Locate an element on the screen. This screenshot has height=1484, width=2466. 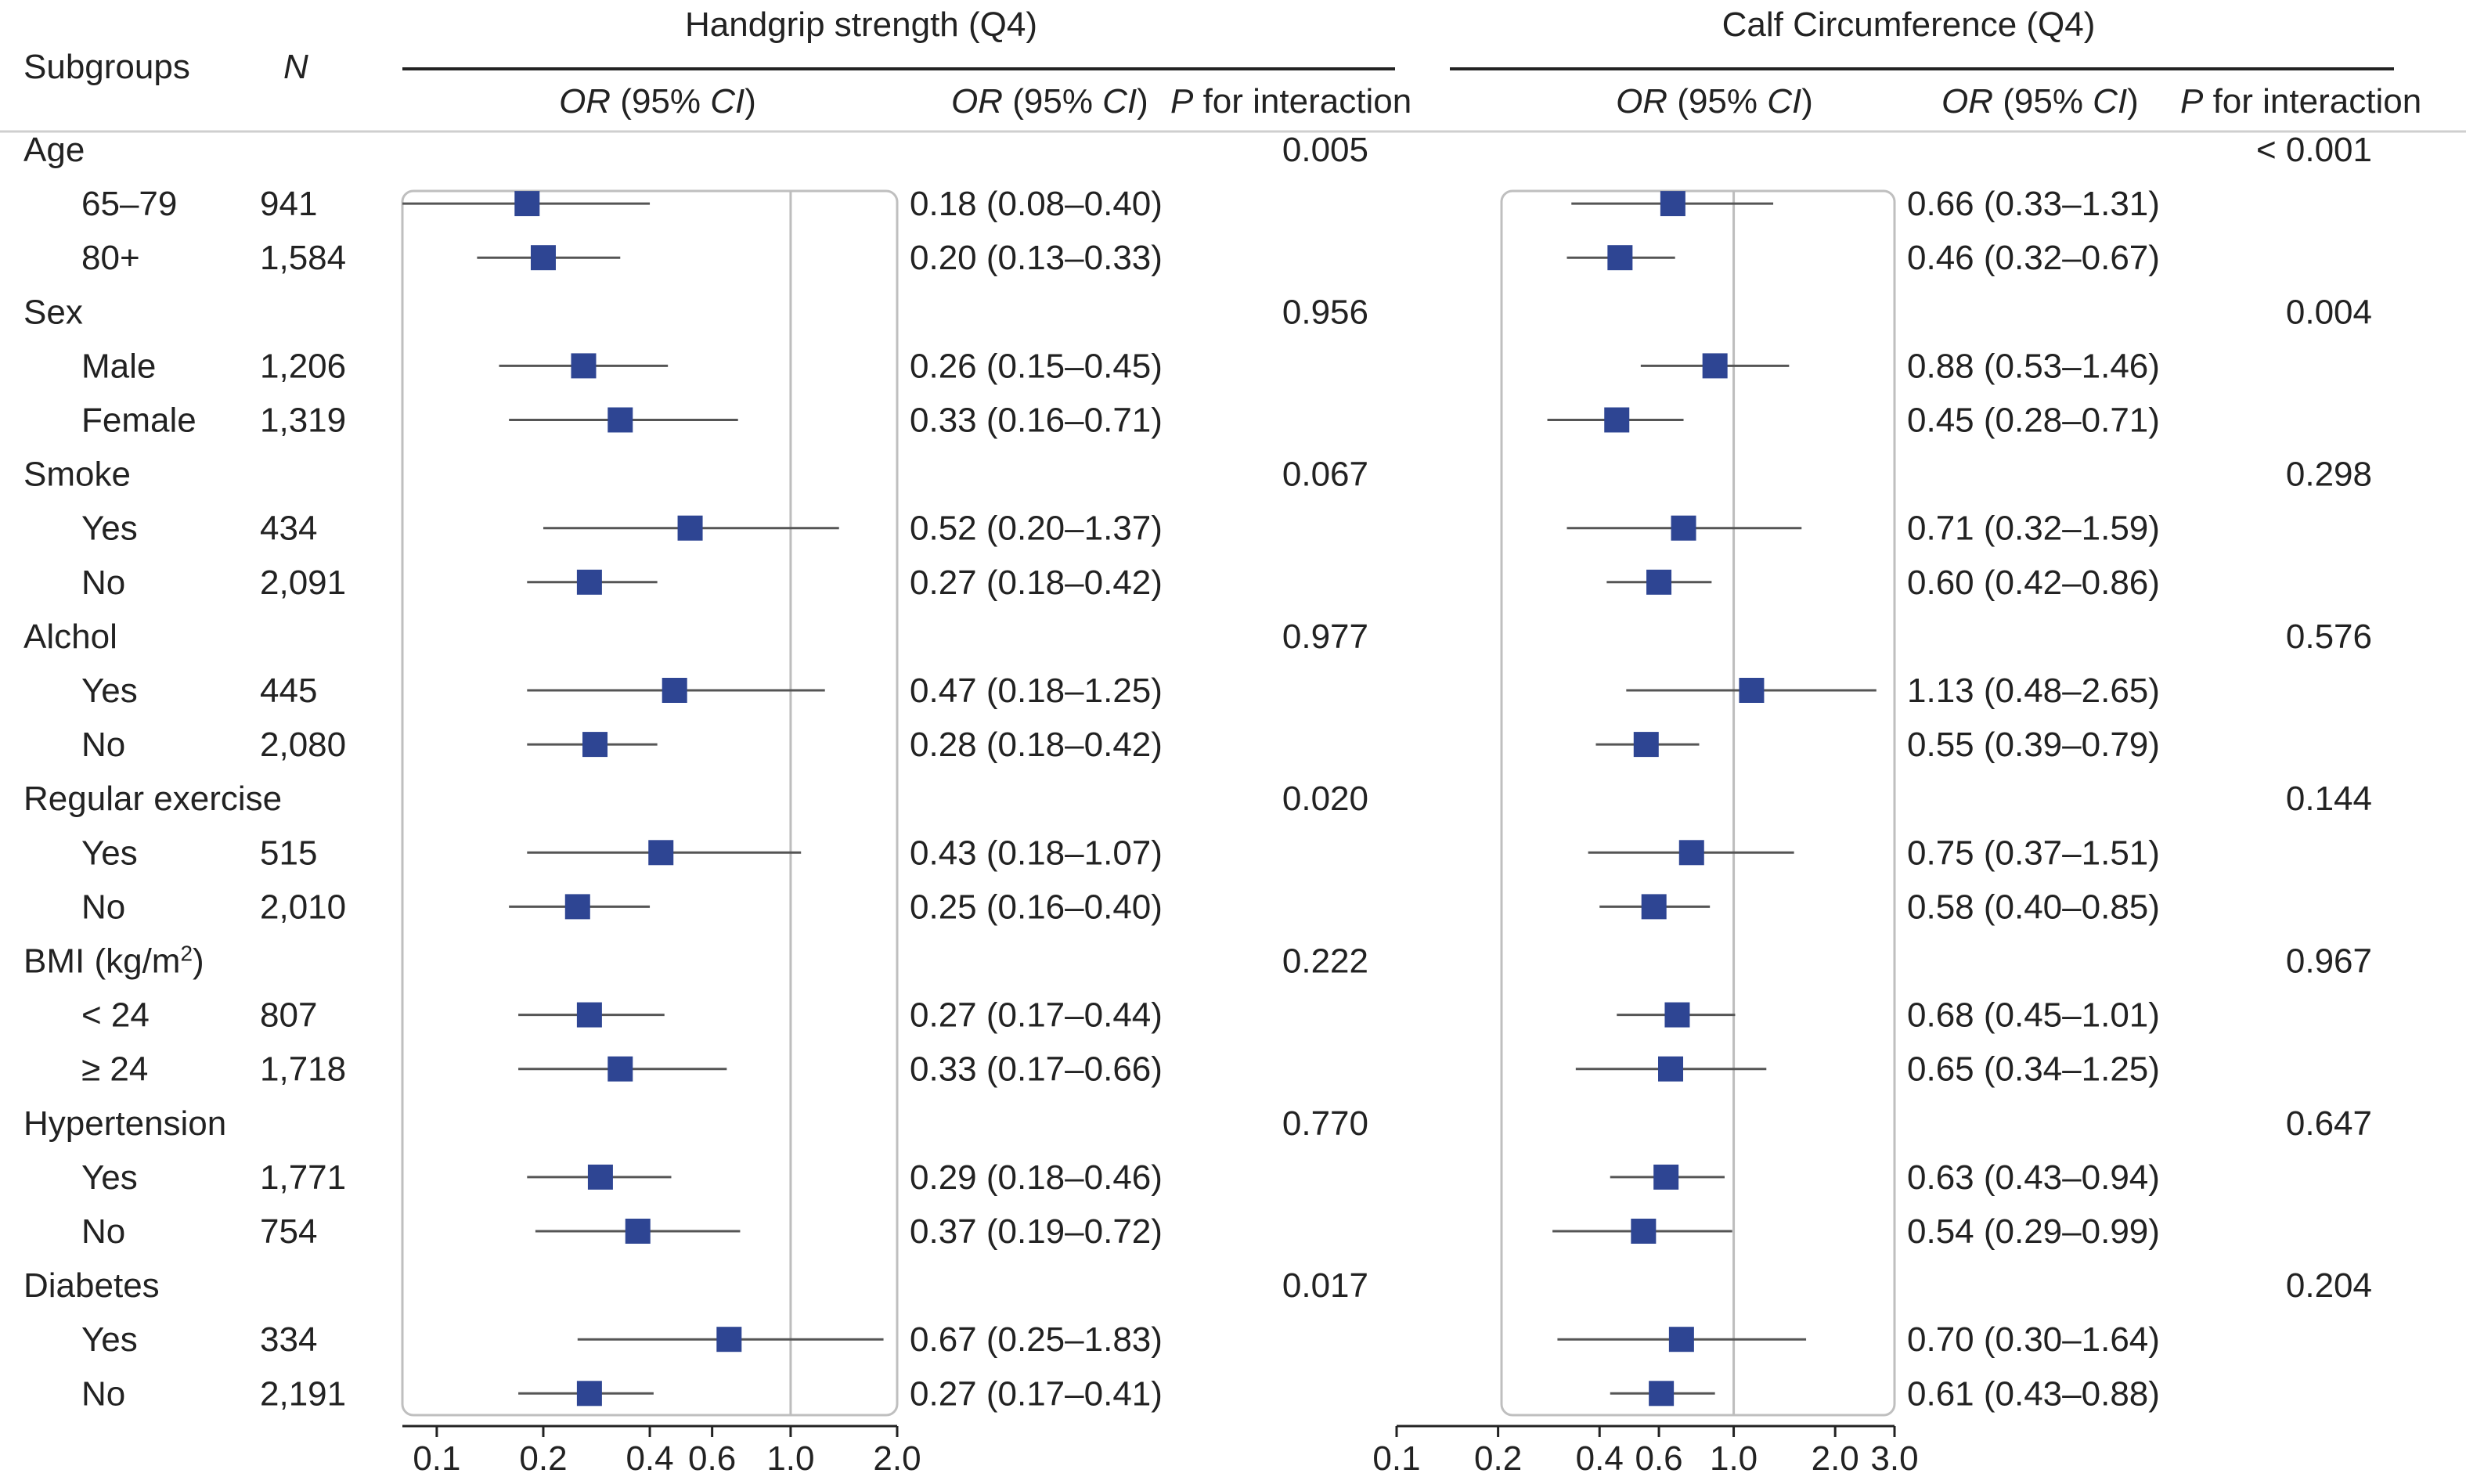
calf-or-ci-text: 1.13 (0.48–2.65) is located at coordinates (2033, 691).